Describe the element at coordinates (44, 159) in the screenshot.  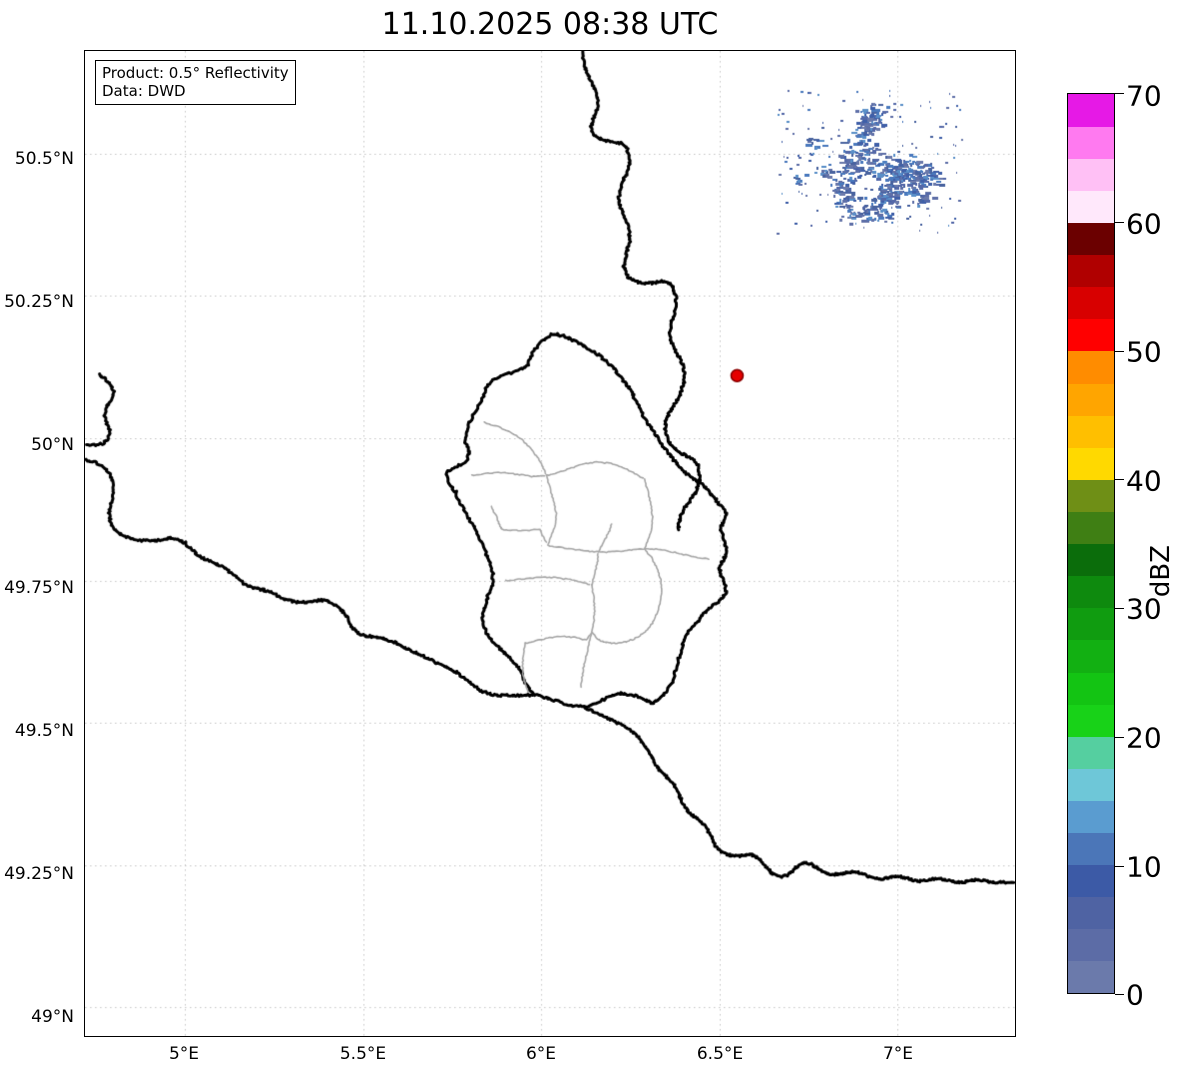
I see `y-tick-label-50.5: 50.5°N` at that location.